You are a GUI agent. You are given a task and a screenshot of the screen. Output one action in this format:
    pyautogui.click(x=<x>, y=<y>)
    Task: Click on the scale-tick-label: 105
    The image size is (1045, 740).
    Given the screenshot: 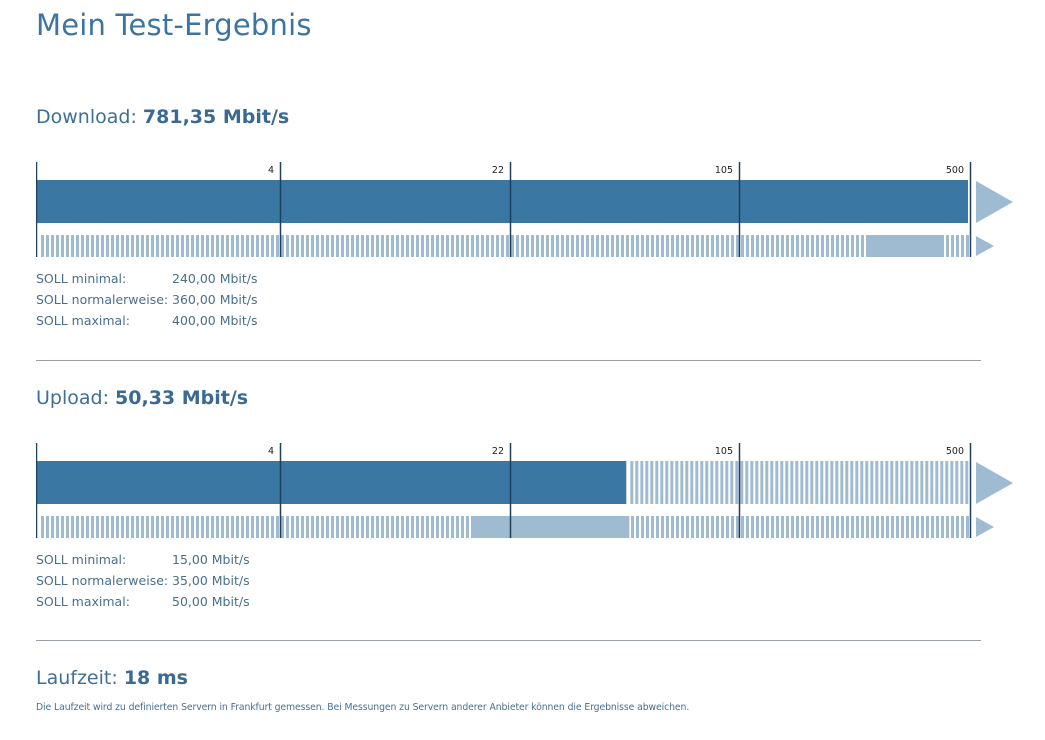 What is the action you would take?
    pyautogui.click(x=724, y=170)
    